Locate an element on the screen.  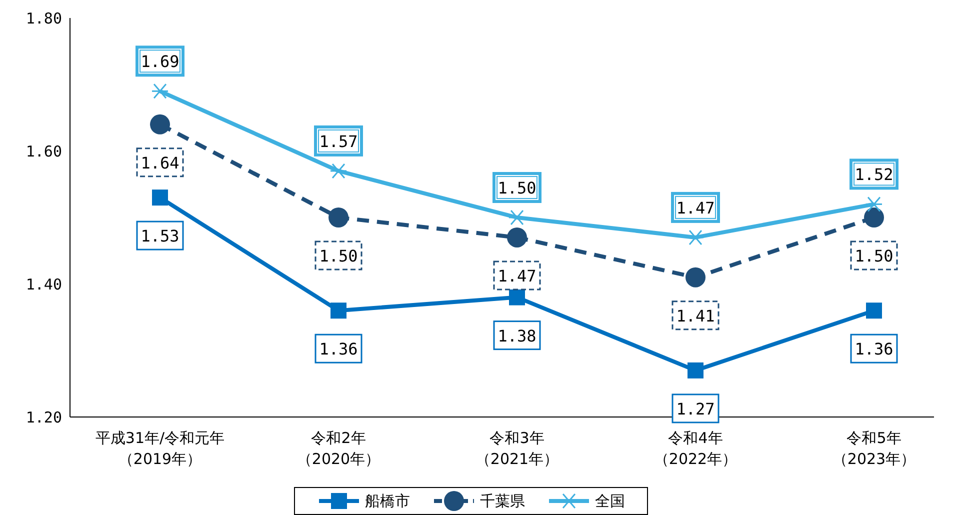
x-tick-label: 令和2年（2020年） is located at coordinates (338, 448).